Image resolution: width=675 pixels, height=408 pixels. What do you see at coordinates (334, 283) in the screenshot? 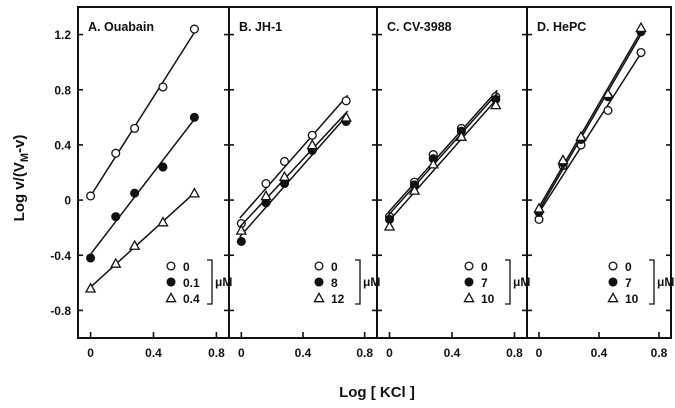
I see `legend-label-2: 8` at bounding box center [334, 283].